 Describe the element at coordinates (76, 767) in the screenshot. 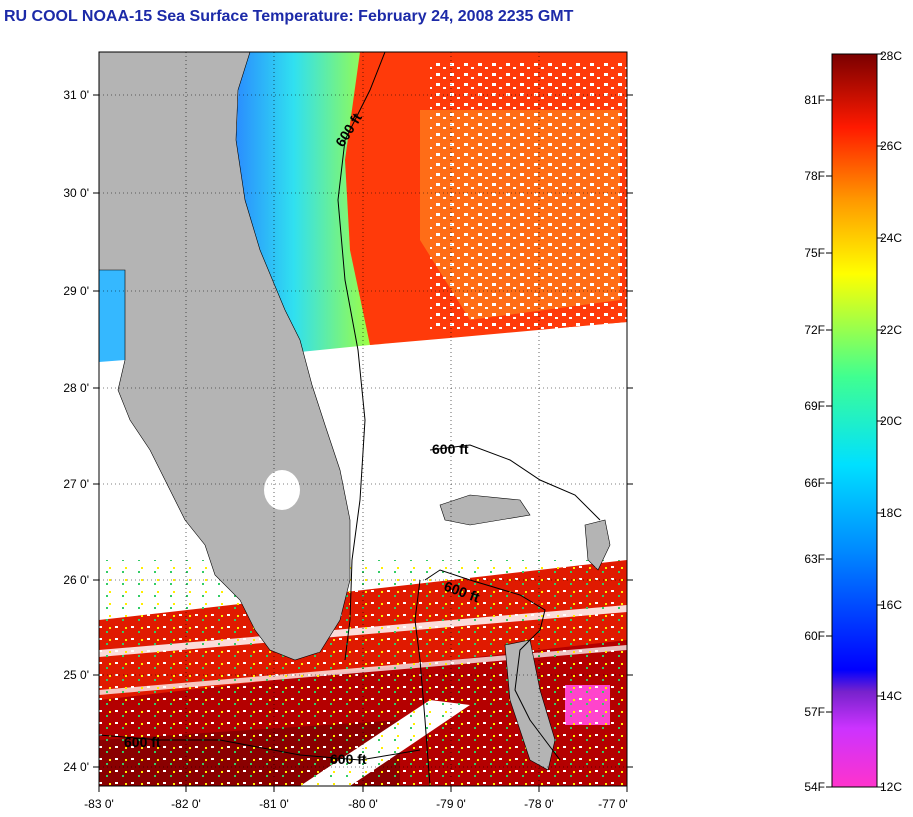

I see `lat-label: 24 0'` at that location.